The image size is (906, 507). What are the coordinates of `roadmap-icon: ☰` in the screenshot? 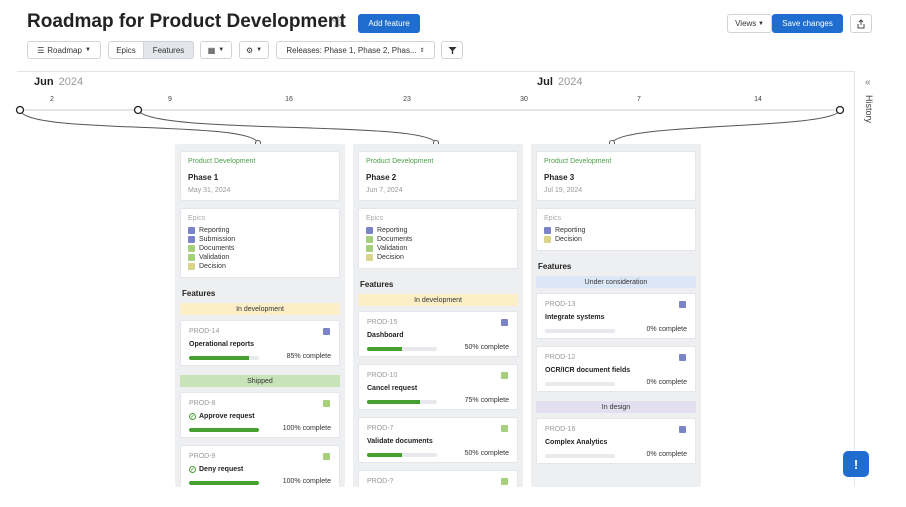 It's located at (41, 50).